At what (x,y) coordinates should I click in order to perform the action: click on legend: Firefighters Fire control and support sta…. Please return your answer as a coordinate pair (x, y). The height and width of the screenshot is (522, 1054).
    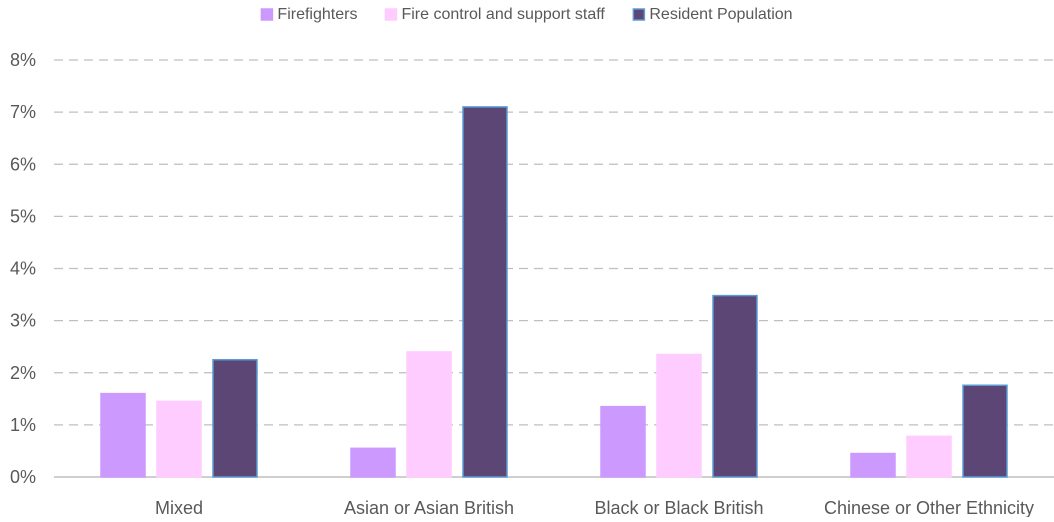
    Looking at the image, I should click on (526, 14).